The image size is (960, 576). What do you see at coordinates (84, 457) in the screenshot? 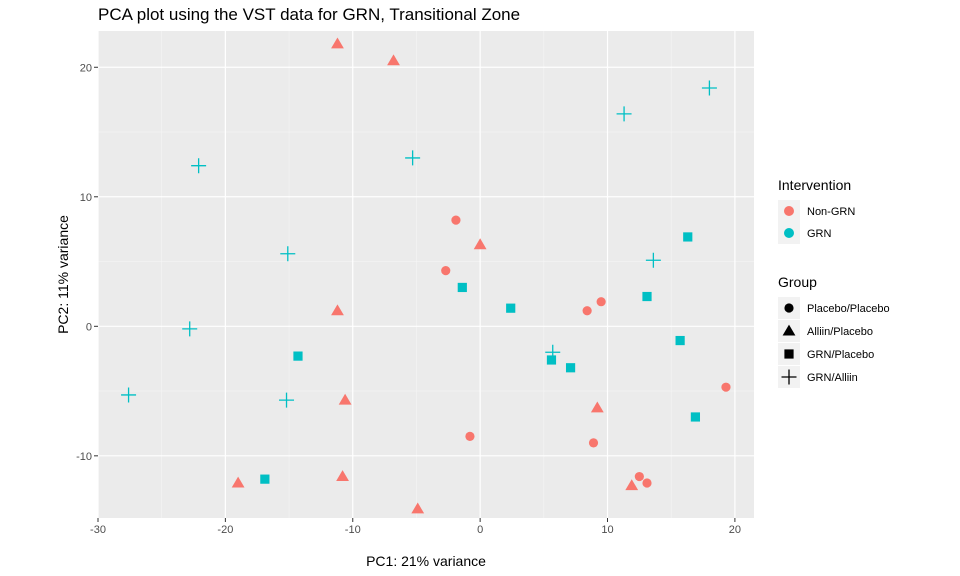
I see `y-tick-label: -10` at bounding box center [84, 457].